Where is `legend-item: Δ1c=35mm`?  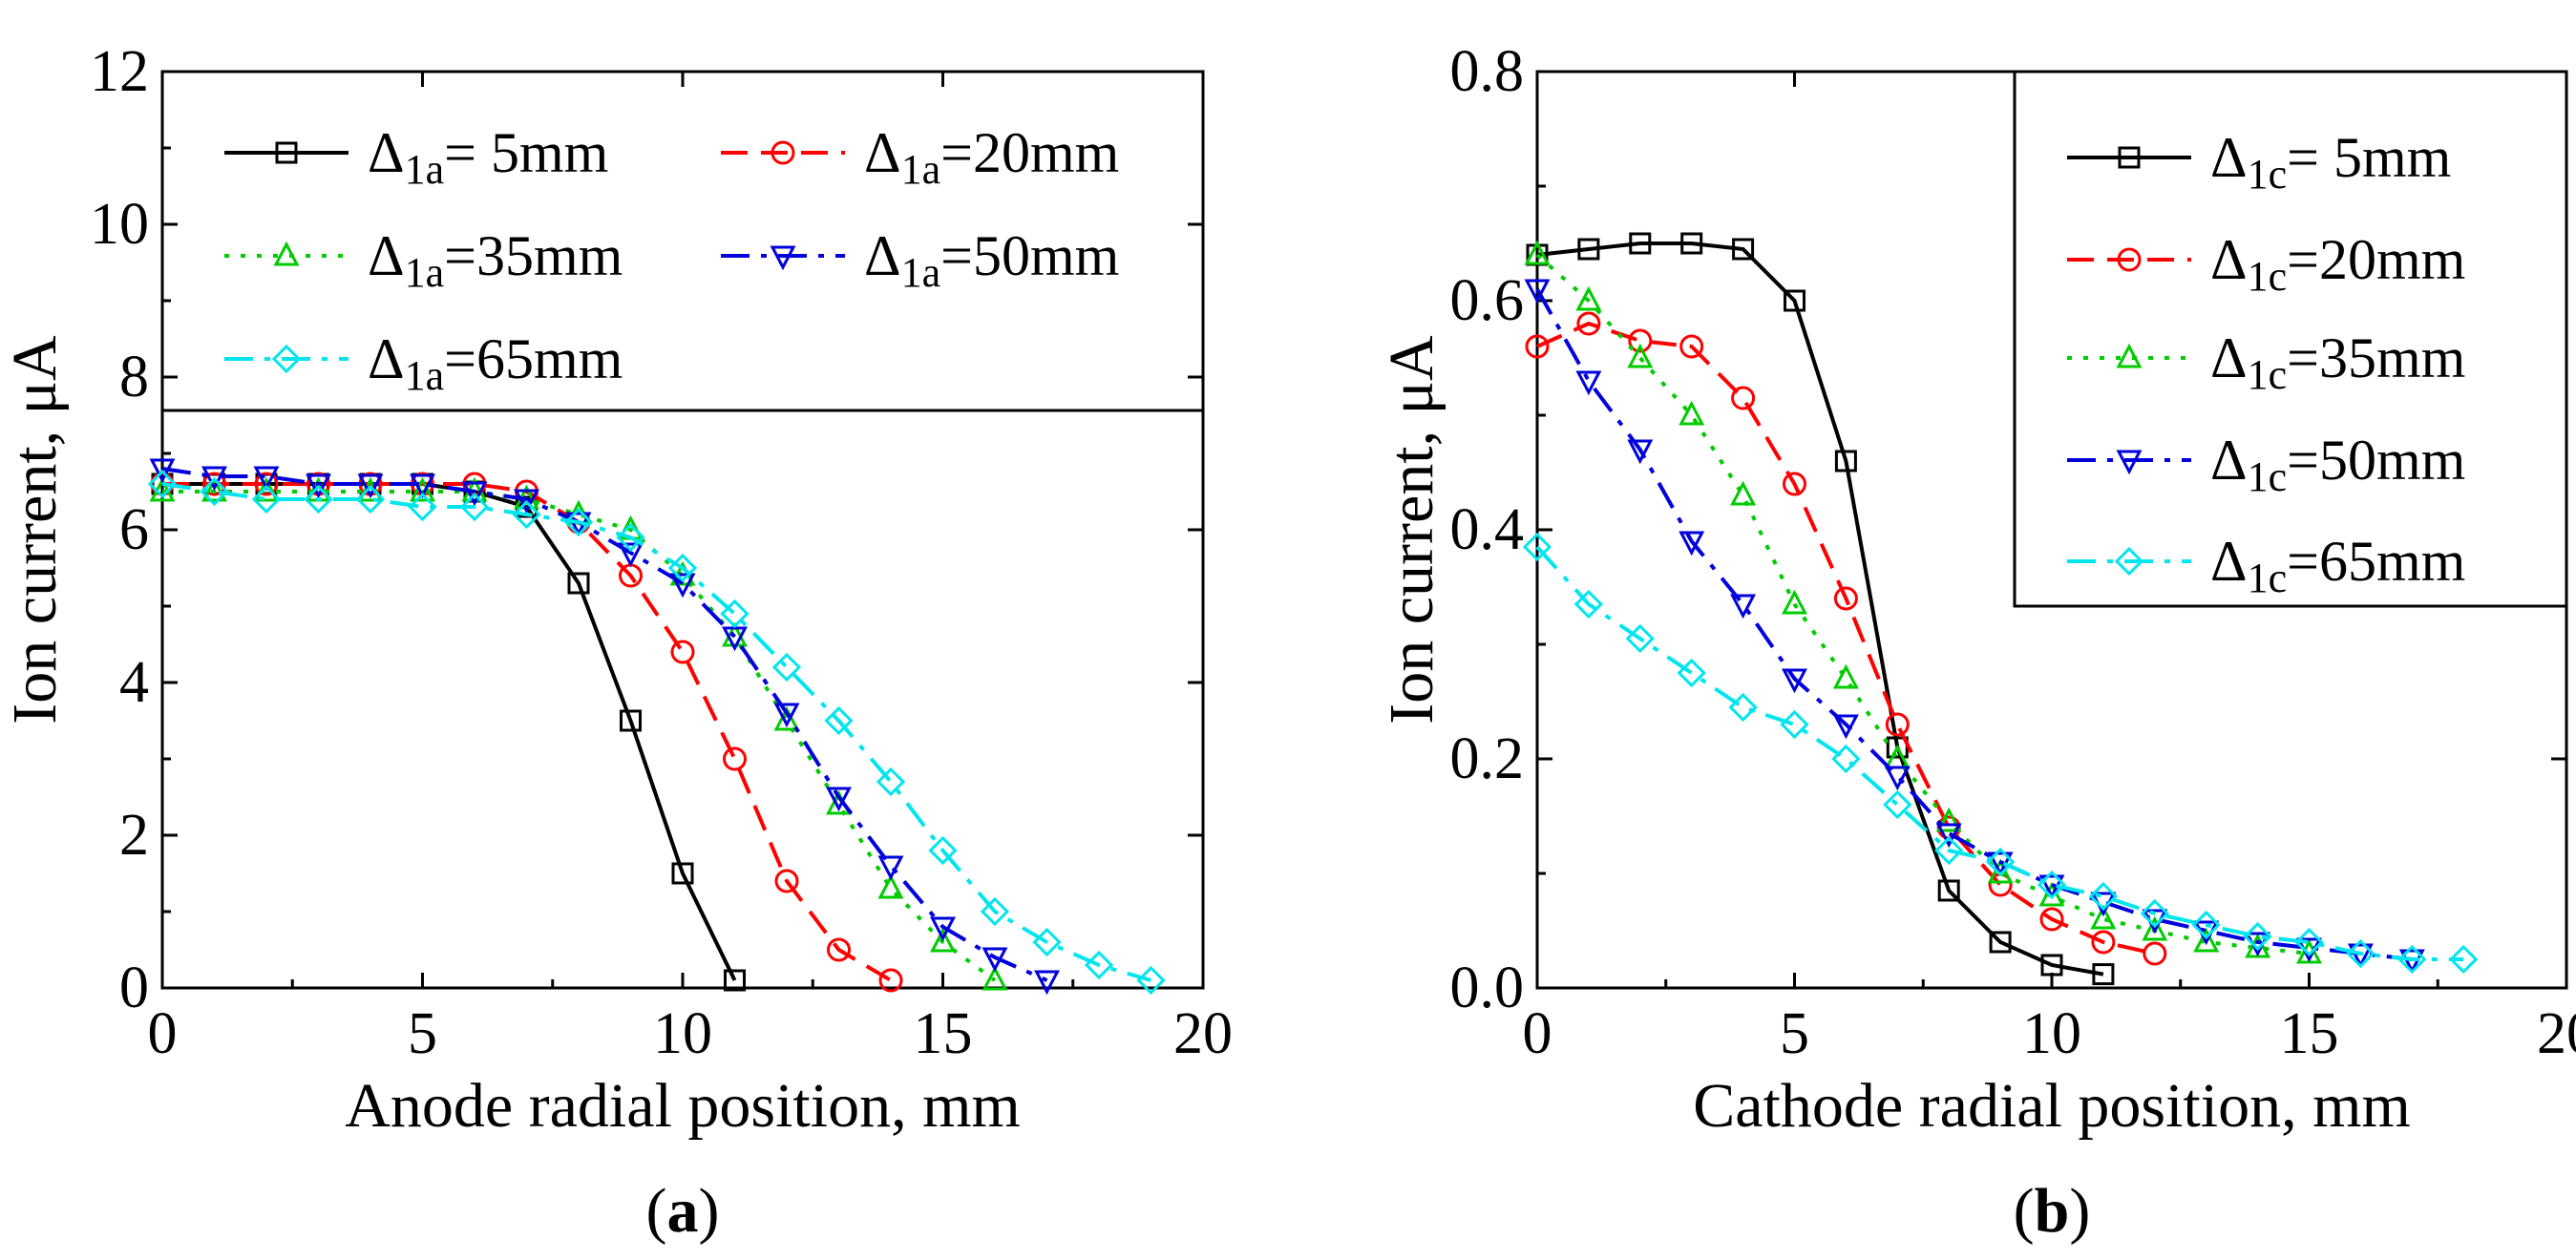
legend-item: Δ1c=35mm is located at coordinates (2266, 362).